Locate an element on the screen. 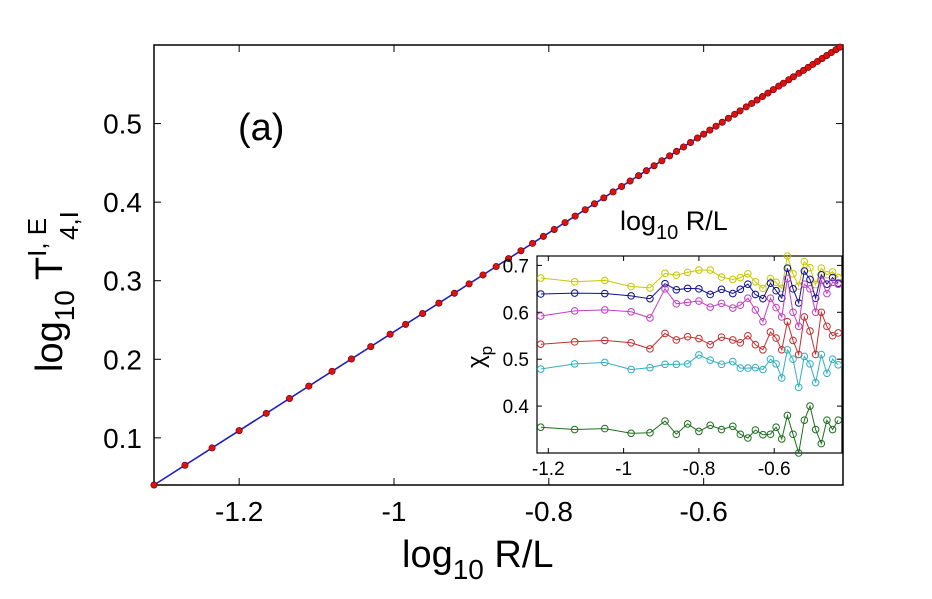  panel-label: (a) is located at coordinates (261, 128).